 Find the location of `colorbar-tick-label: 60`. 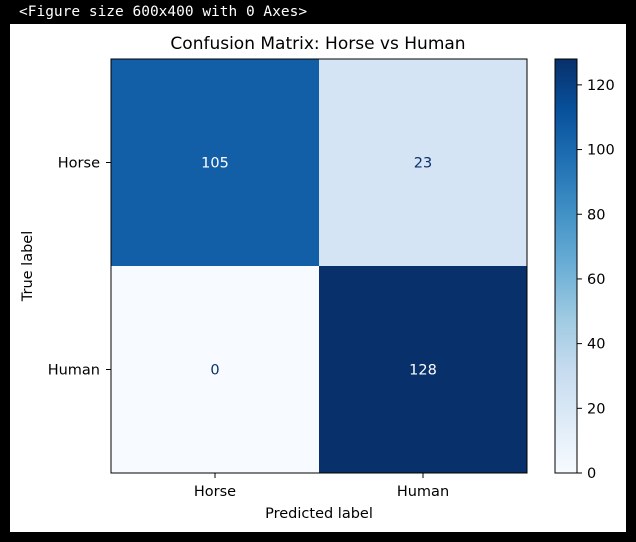

colorbar-tick-label: 60 is located at coordinates (596, 280).